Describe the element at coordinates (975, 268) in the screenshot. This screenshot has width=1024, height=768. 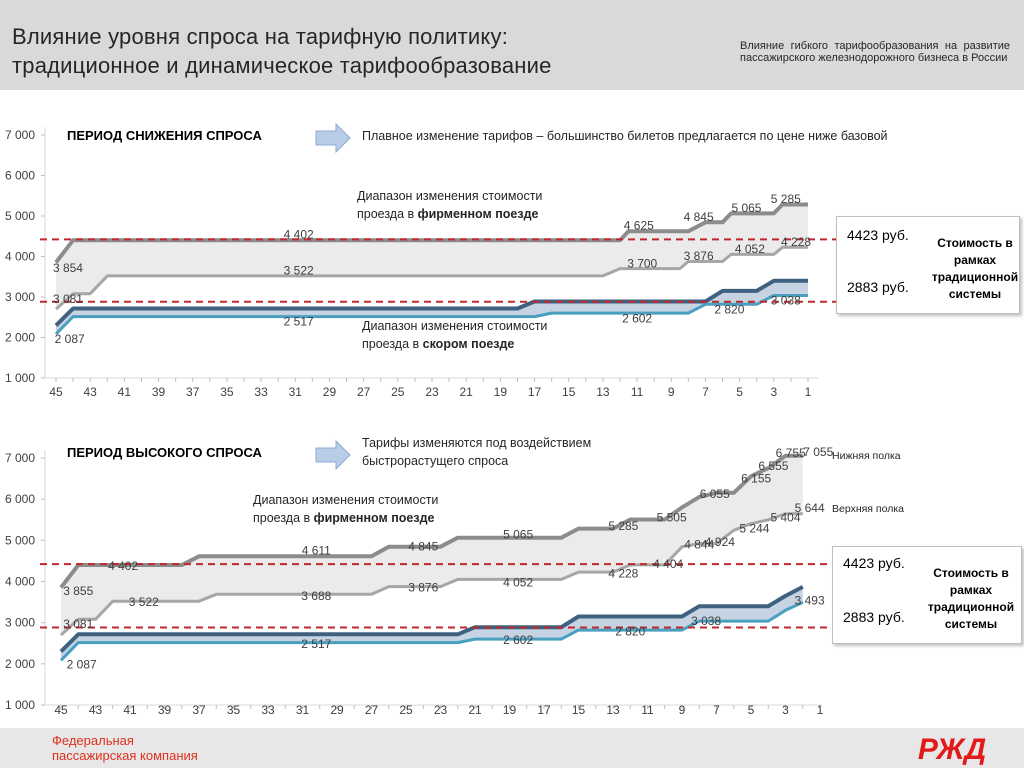
I see `traditional-system-label: Стоимость в рамках традиционной системы` at that location.